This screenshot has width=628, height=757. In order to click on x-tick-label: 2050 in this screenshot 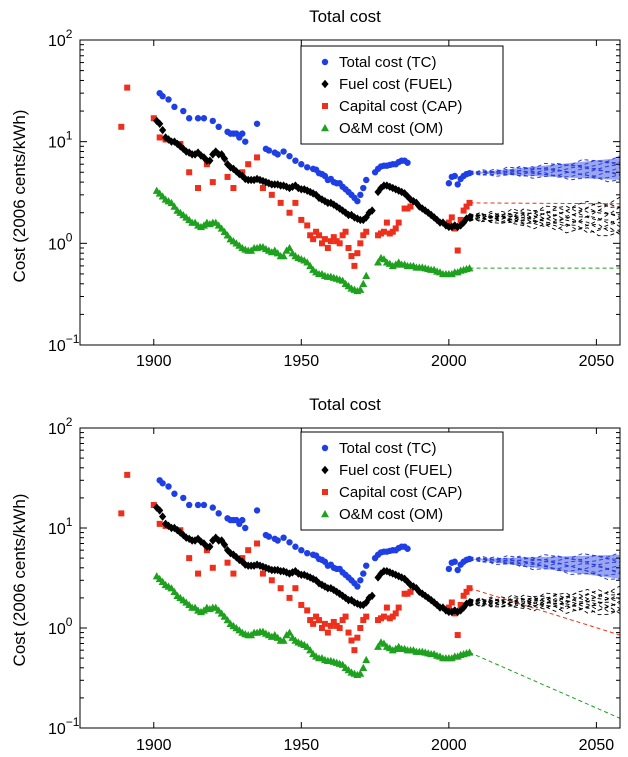, I will do `click(597, 361)`.